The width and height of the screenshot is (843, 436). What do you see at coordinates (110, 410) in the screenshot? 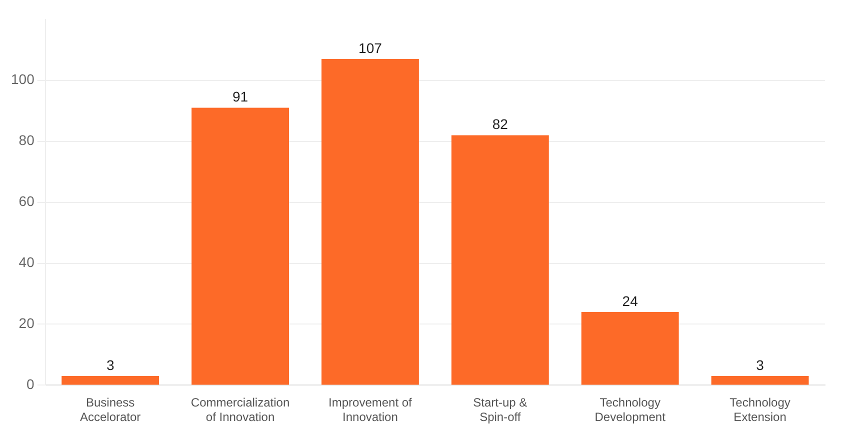
I see `x-tick-label: Business Accelorator` at bounding box center [110, 410].